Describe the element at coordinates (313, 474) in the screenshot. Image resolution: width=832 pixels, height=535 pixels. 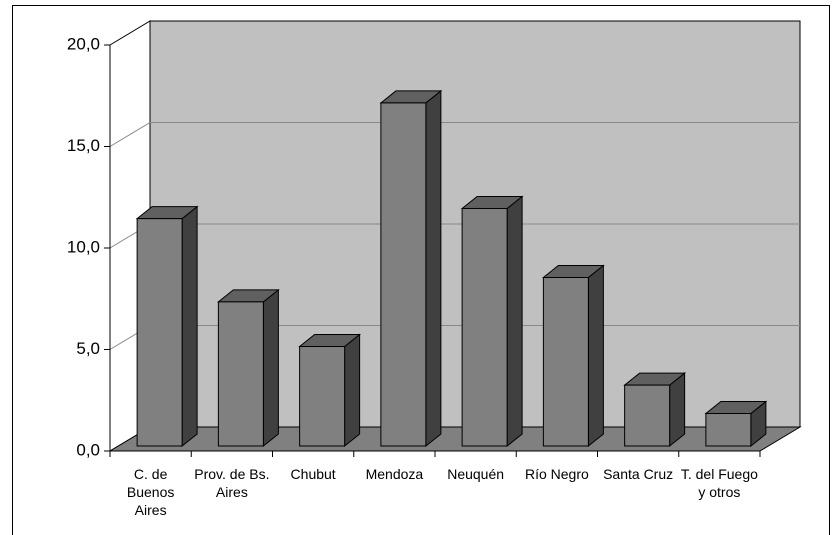
I see `x-tick-label: Chubut` at that location.